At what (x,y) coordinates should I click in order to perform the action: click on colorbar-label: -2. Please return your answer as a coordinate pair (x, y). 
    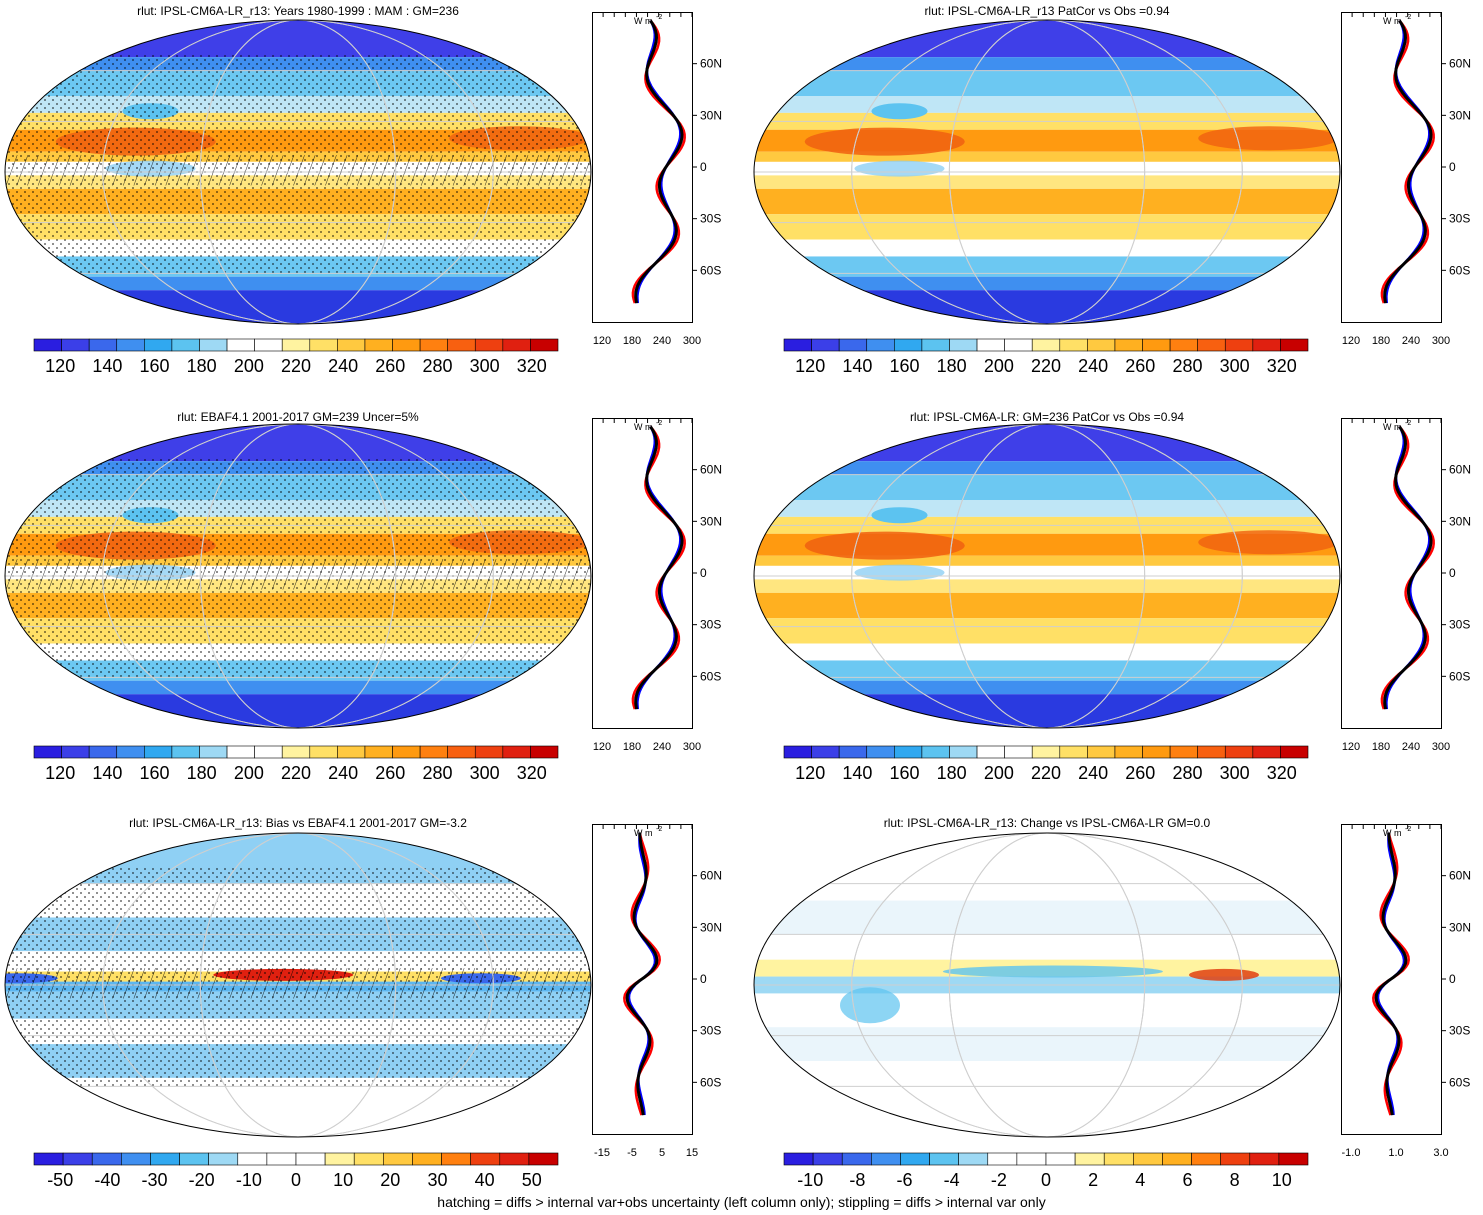
    Looking at the image, I should click on (999, 1180).